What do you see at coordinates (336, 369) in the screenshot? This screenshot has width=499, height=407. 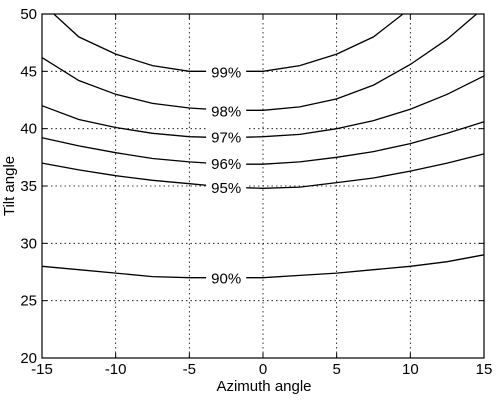 I see `x-tick-label: 5` at bounding box center [336, 369].